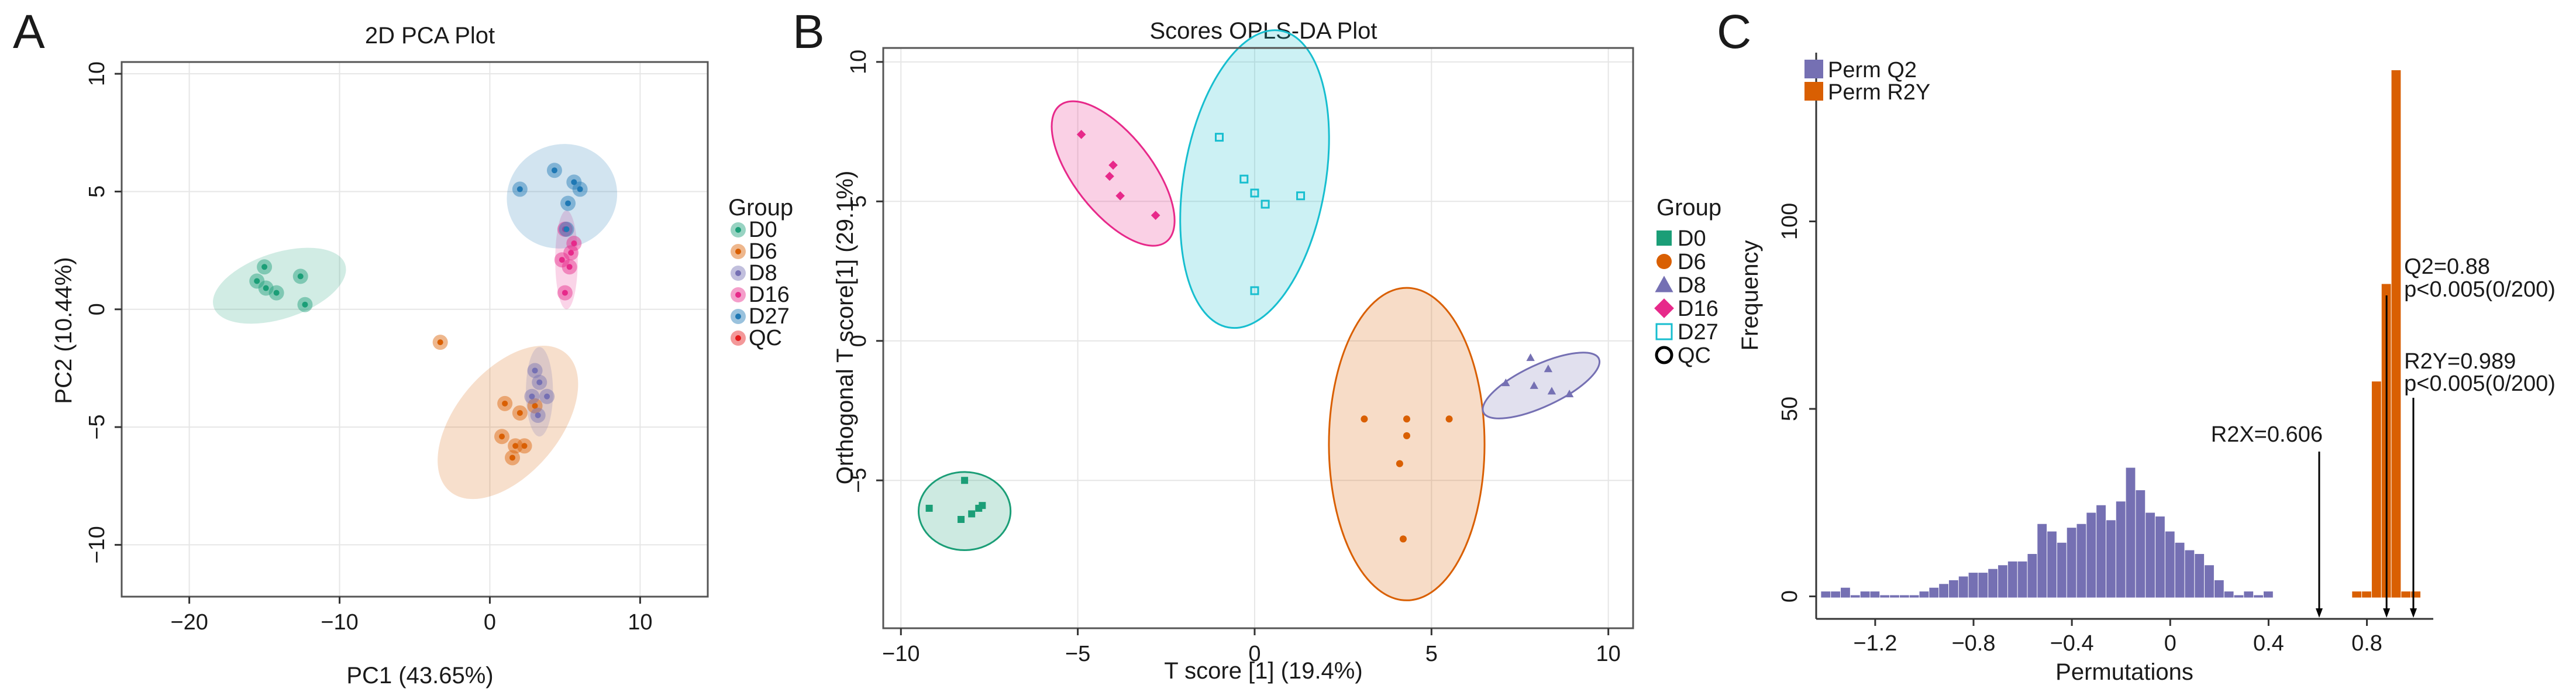 Image resolution: width=2576 pixels, height=692 pixels. I want to click on legend-label-d27: D27, so click(1698, 332).